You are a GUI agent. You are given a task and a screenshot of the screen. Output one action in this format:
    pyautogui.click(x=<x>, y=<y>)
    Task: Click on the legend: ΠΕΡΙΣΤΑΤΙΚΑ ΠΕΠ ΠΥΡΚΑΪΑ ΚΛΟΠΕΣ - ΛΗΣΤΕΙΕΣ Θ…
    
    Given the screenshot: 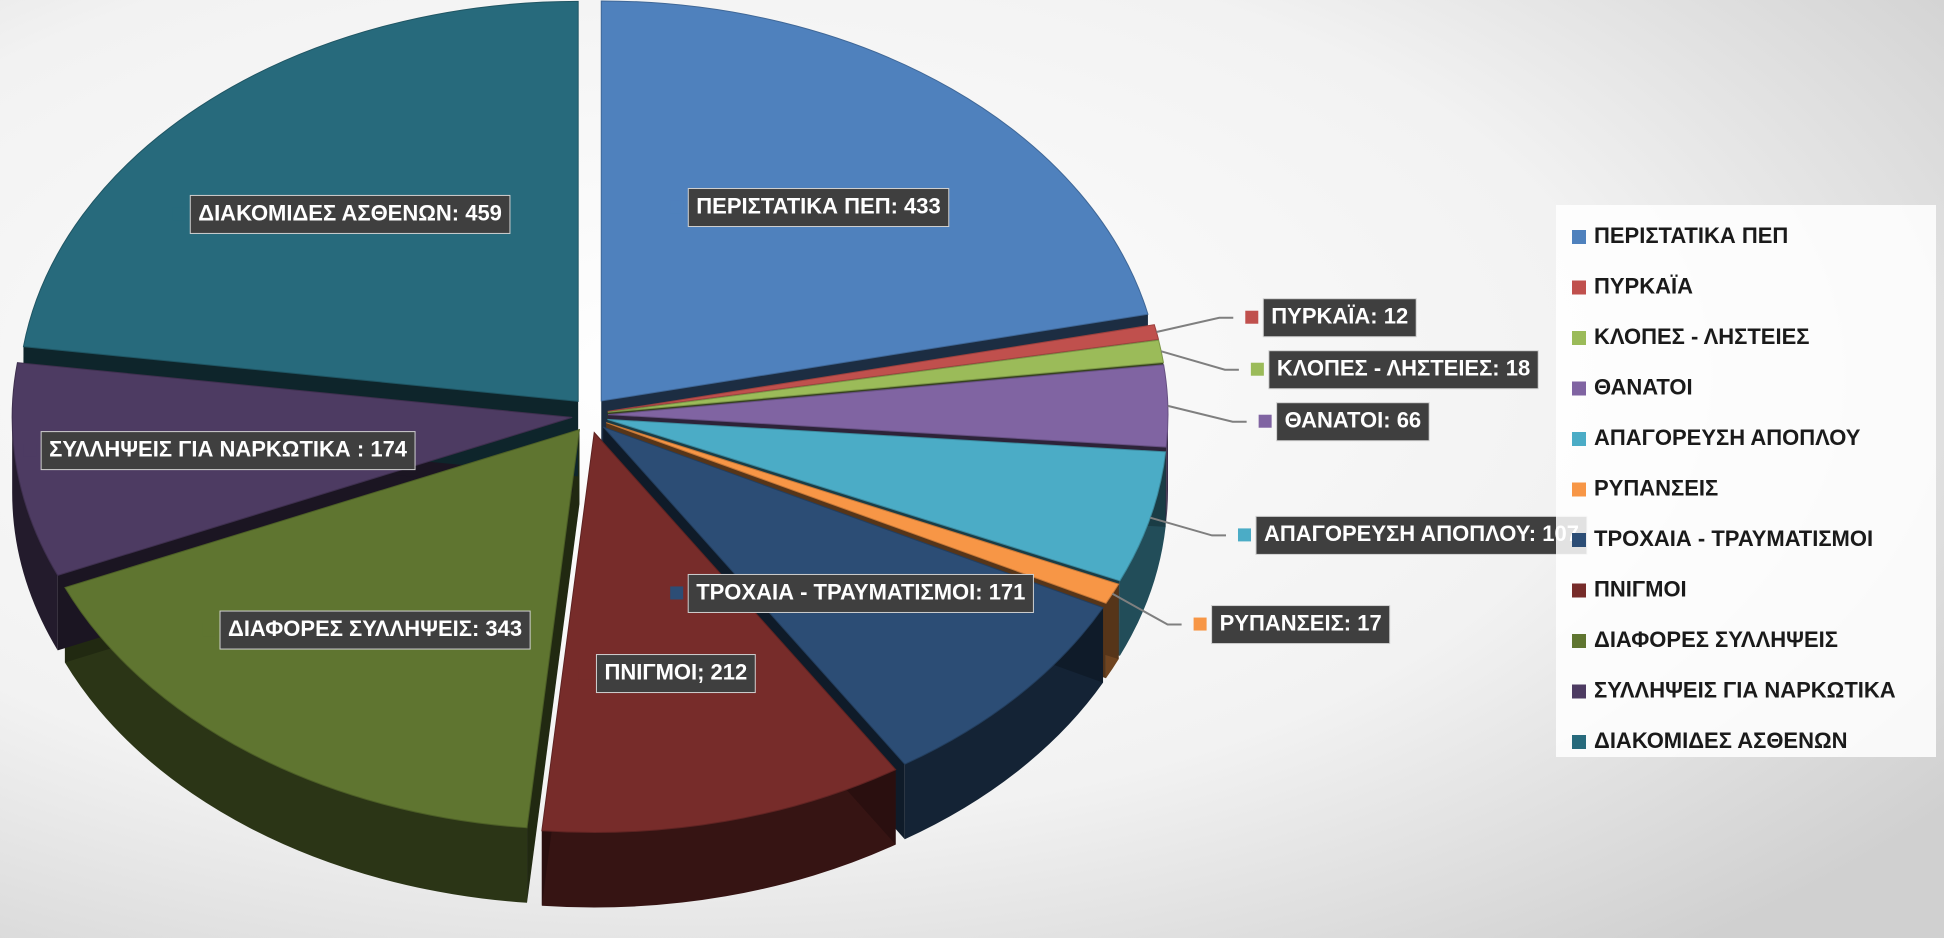 What is the action you would take?
    pyautogui.click(x=1734, y=488)
    